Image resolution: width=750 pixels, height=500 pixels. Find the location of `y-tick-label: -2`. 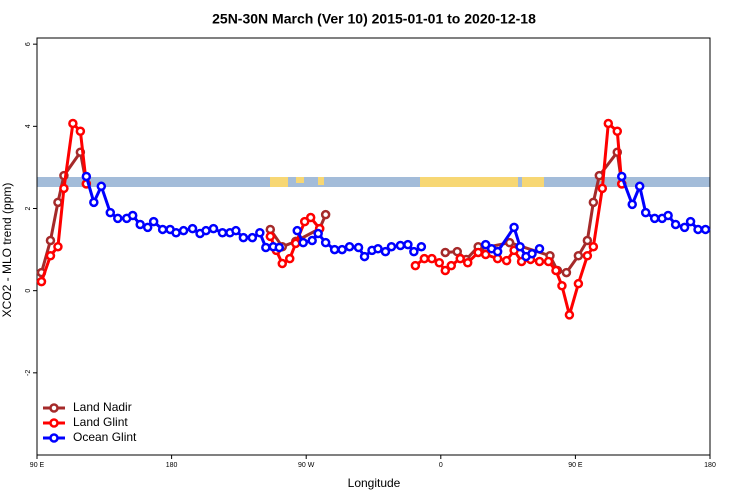

y-tick-label: -2 is located at coordinates (28, 373).